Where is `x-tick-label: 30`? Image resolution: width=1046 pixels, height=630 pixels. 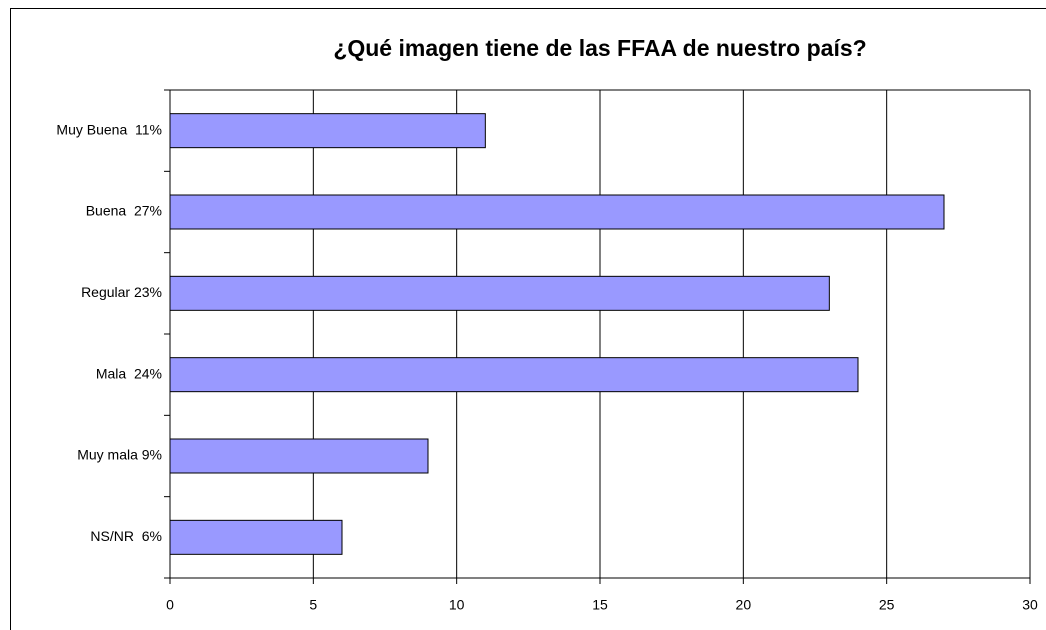
x-tick-label: 30 is located at coordinates (1030, 605).